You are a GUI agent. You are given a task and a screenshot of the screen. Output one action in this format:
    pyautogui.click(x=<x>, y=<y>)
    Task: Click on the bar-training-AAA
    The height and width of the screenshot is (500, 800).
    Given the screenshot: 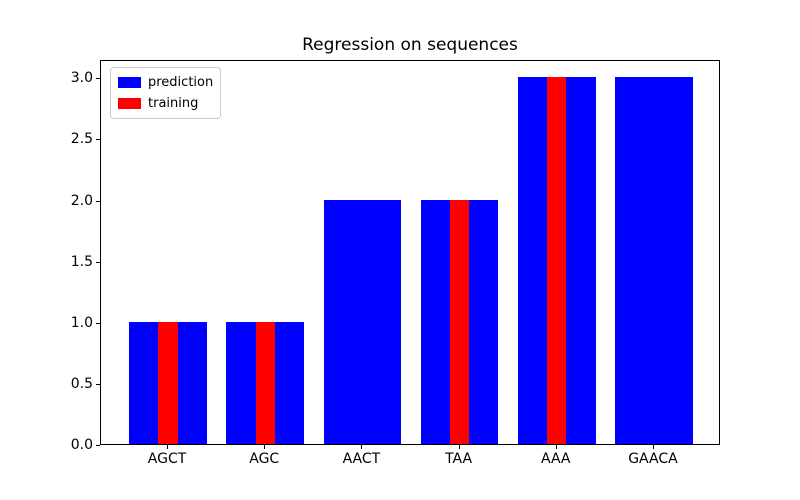 What is the action you would take?
    pyautogui.click(x=557, y=260)
    